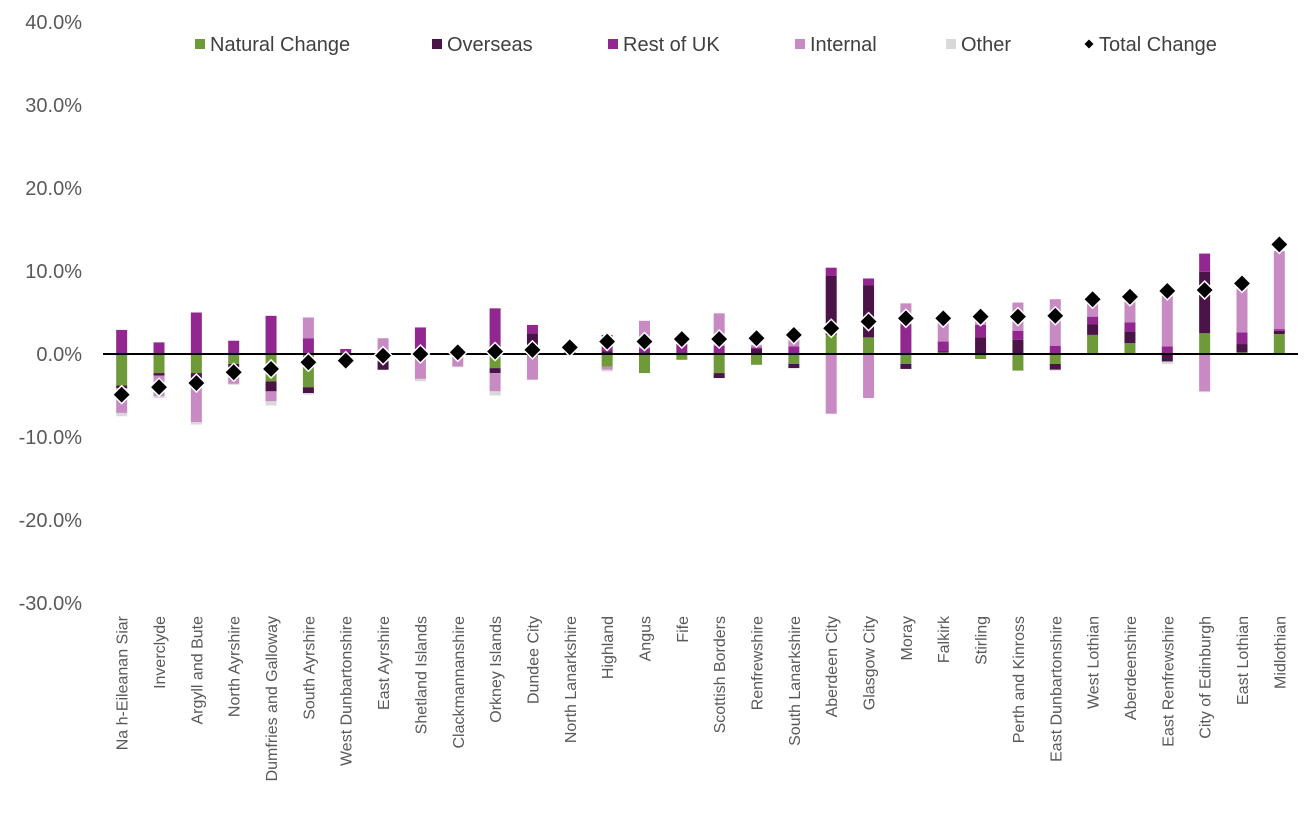 This screenshot has width=1304, height=829. Describe the element at coordinates (758, 663) in the screenshot. I see `x-tick-label: Renfrewshire` at that location.